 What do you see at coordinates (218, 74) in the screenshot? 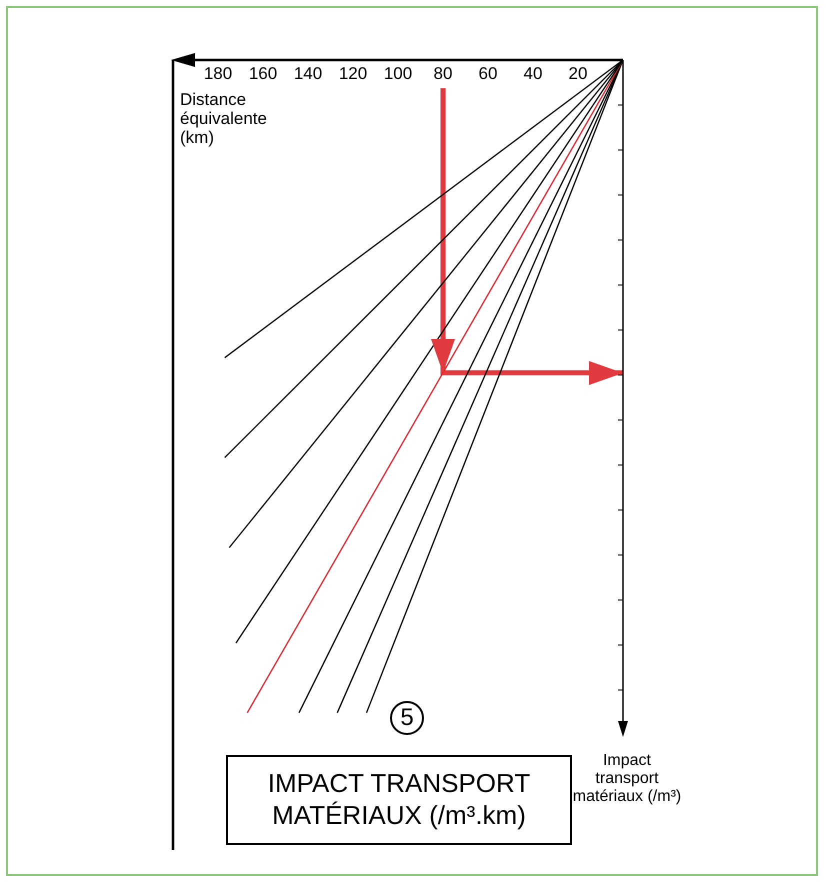
I see `x-tick-label: 180` at bounding box center [218, 74].